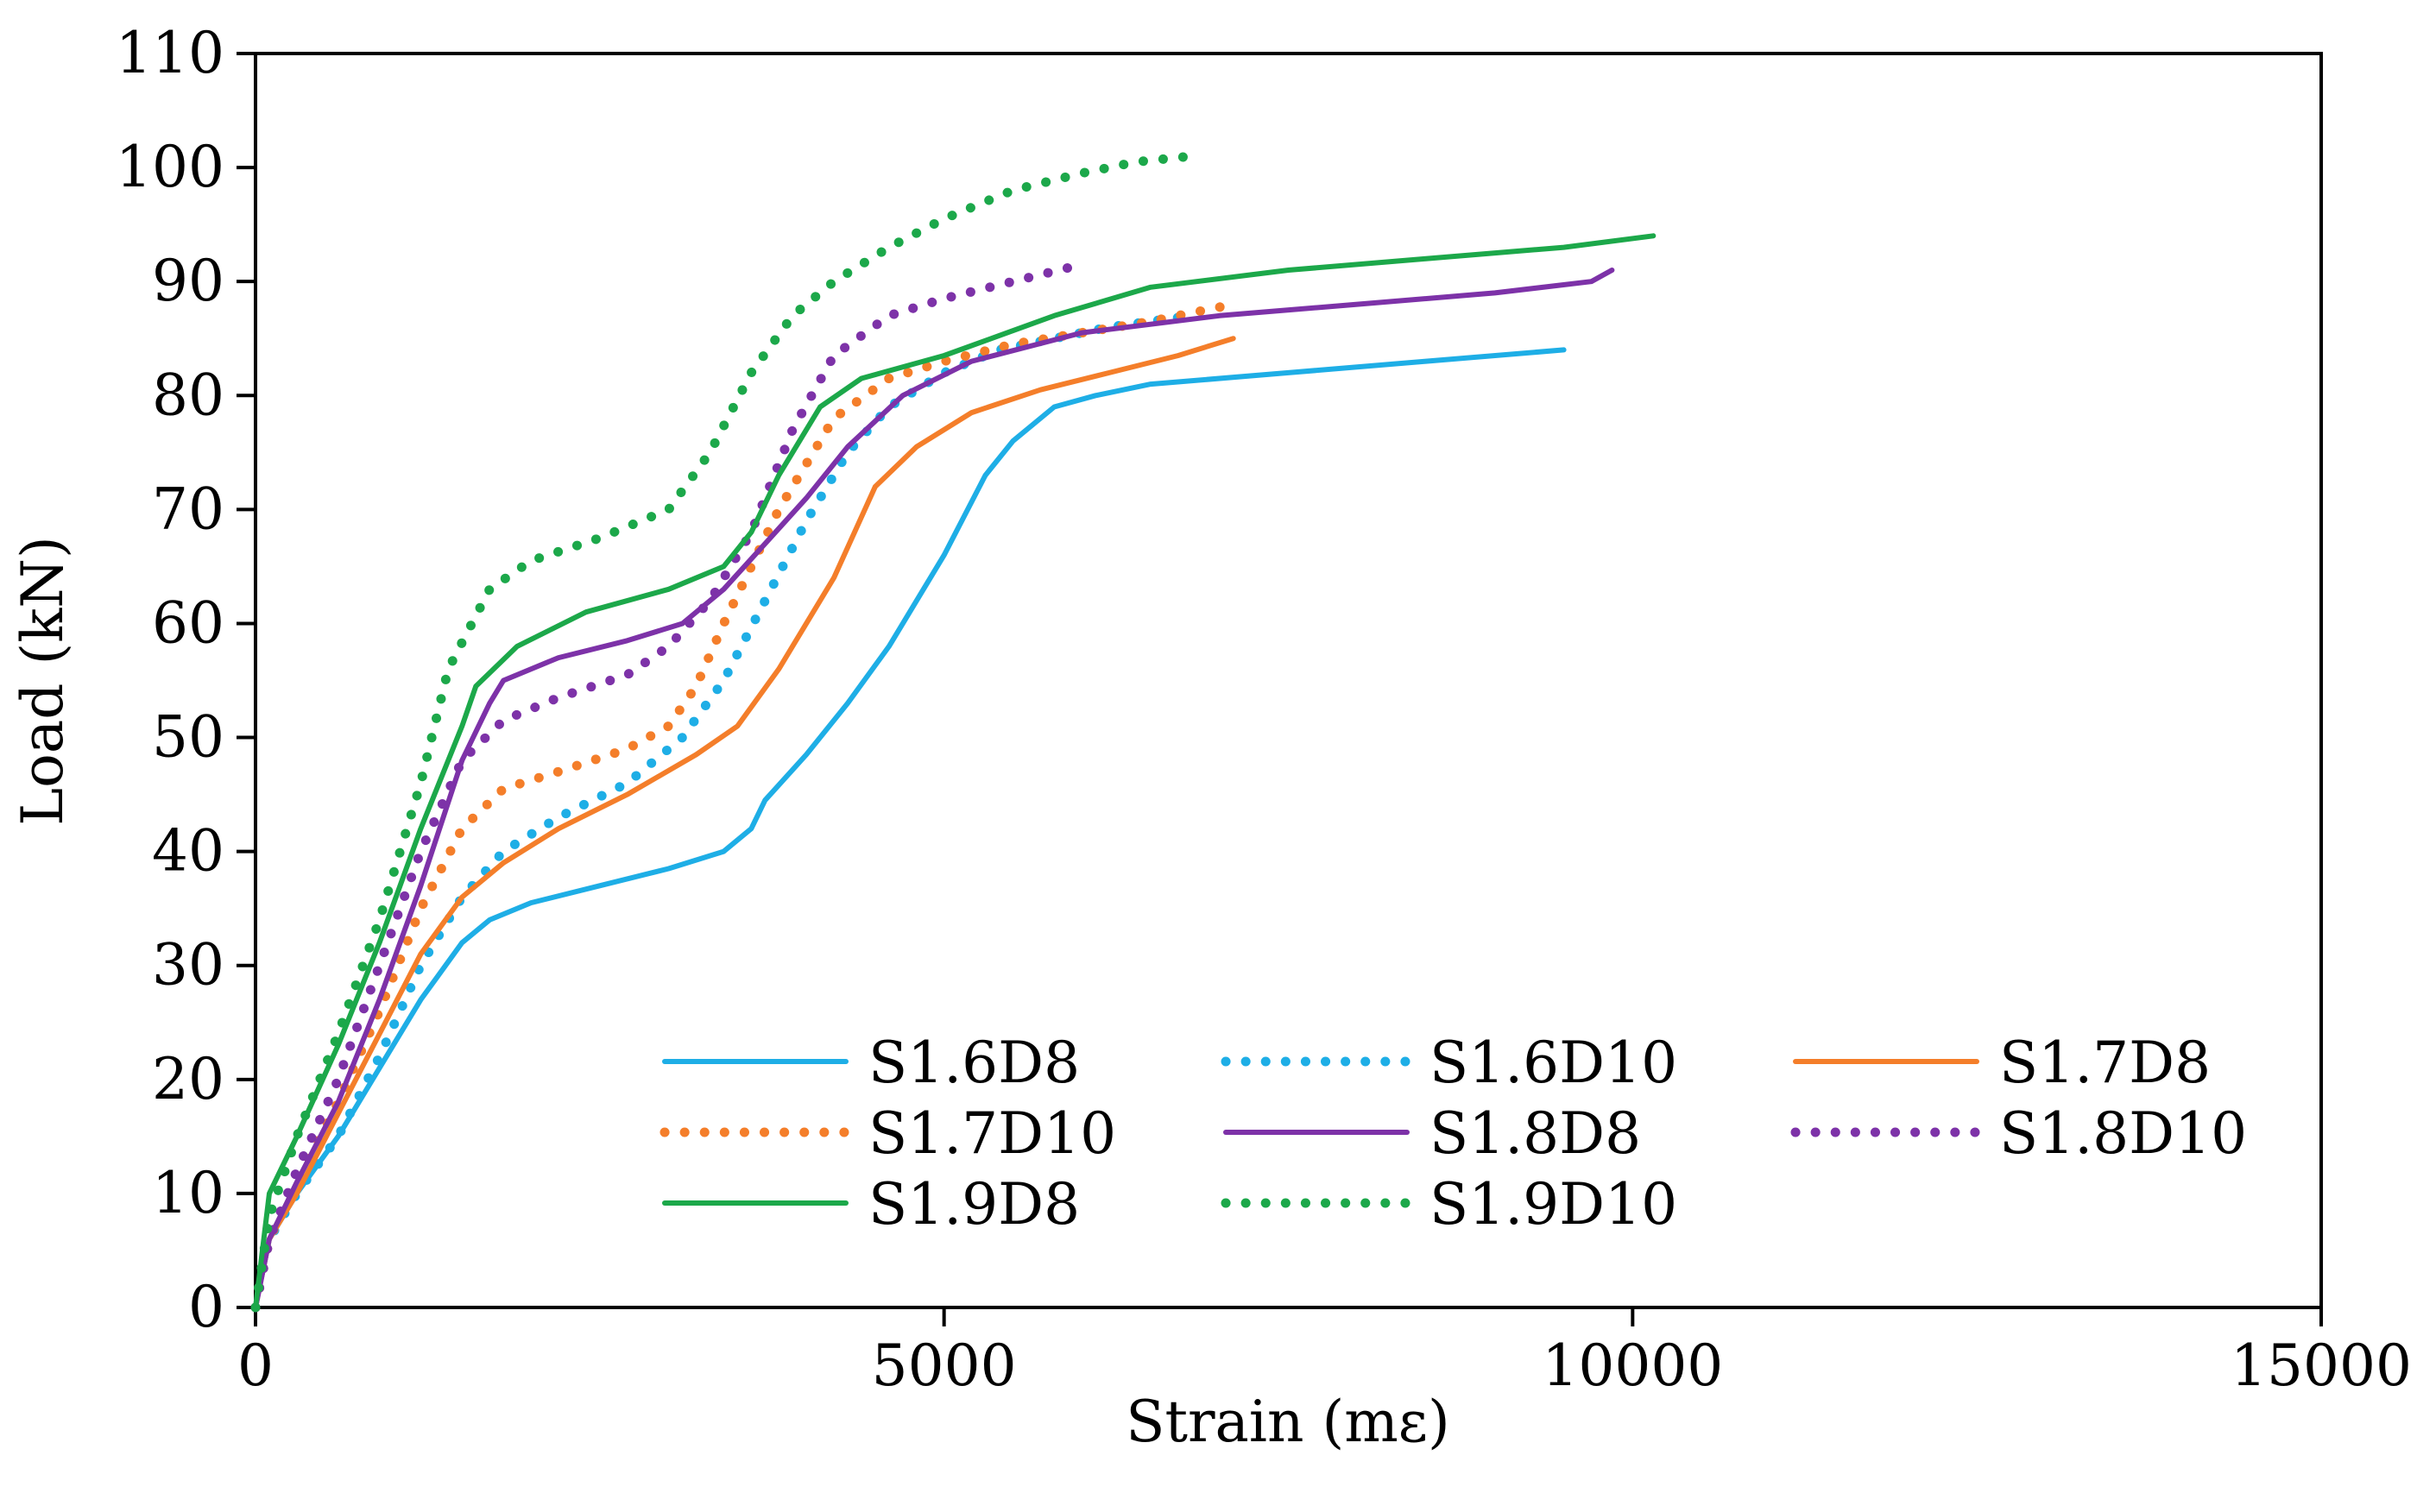  Describe the element at coordinates (992, 1133) in the screenshot. I see `legend-label: S1.7D10` at that location.